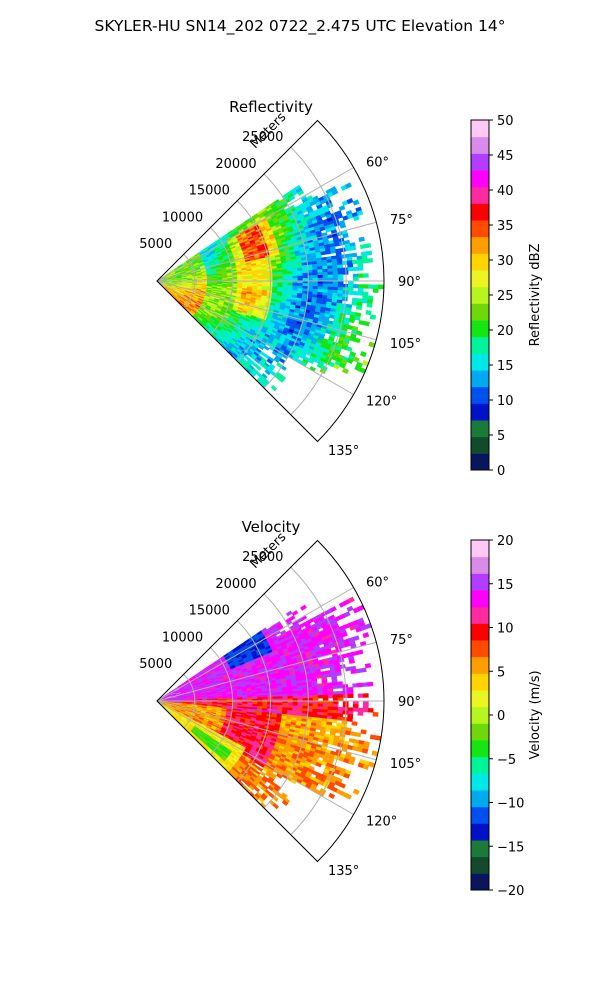 This screenshot has height=1000, width=600. What do you see at coordinates (505, 366) in the screenshot?
I see `colorbar-tick-label: 15` at bounding box center [505, 366].